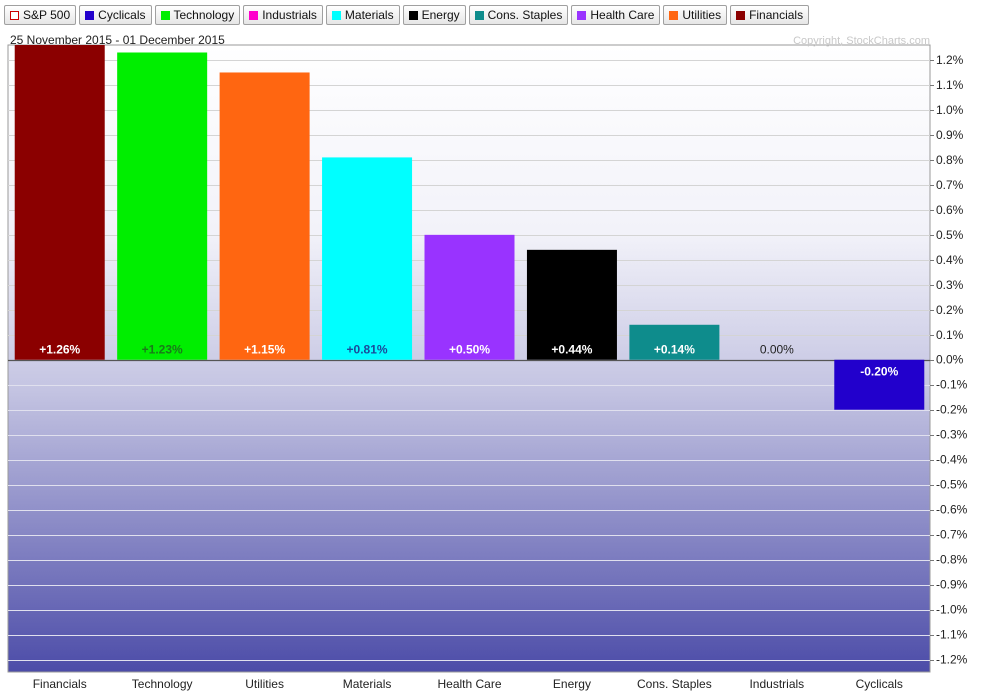 The width and height of the screenshot is (983, 698). What do you see at coordinates (469, 297) in the screenshot?
I see `bar-health-care` at bounding box center [469, 297].